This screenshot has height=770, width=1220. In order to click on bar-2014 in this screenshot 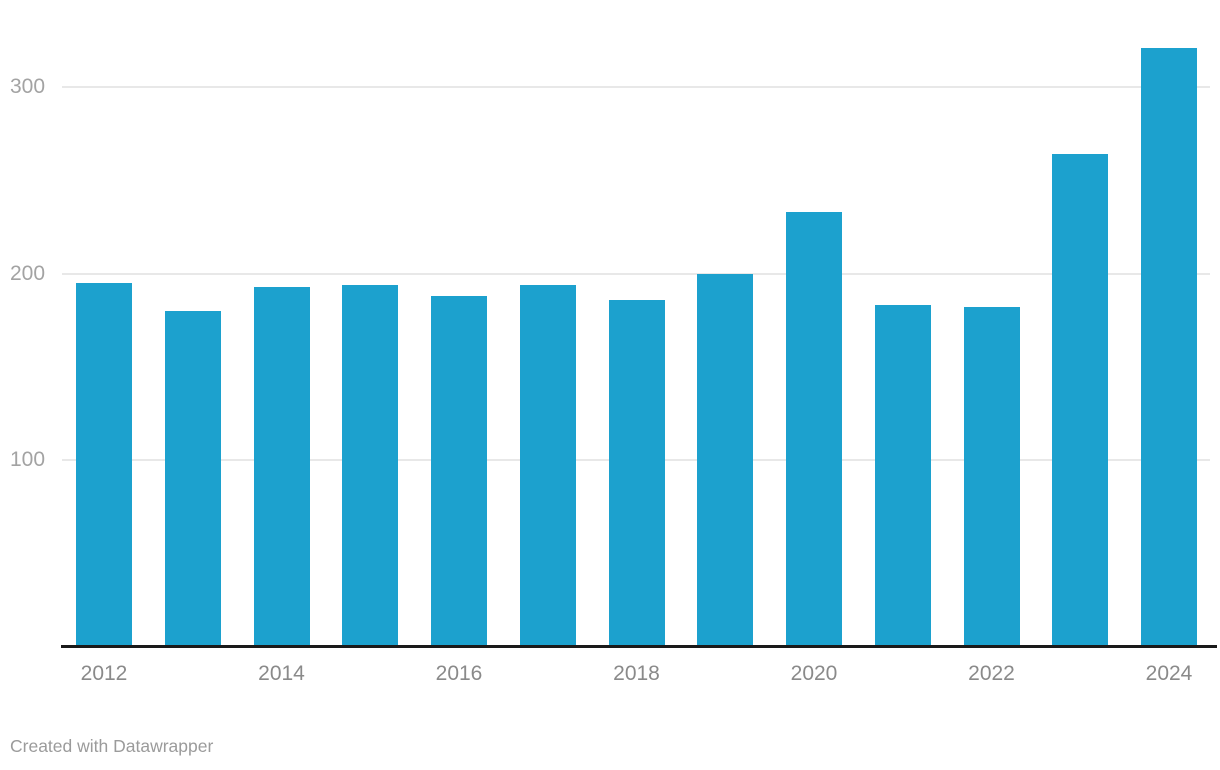, I will do `click(281, 466)`.